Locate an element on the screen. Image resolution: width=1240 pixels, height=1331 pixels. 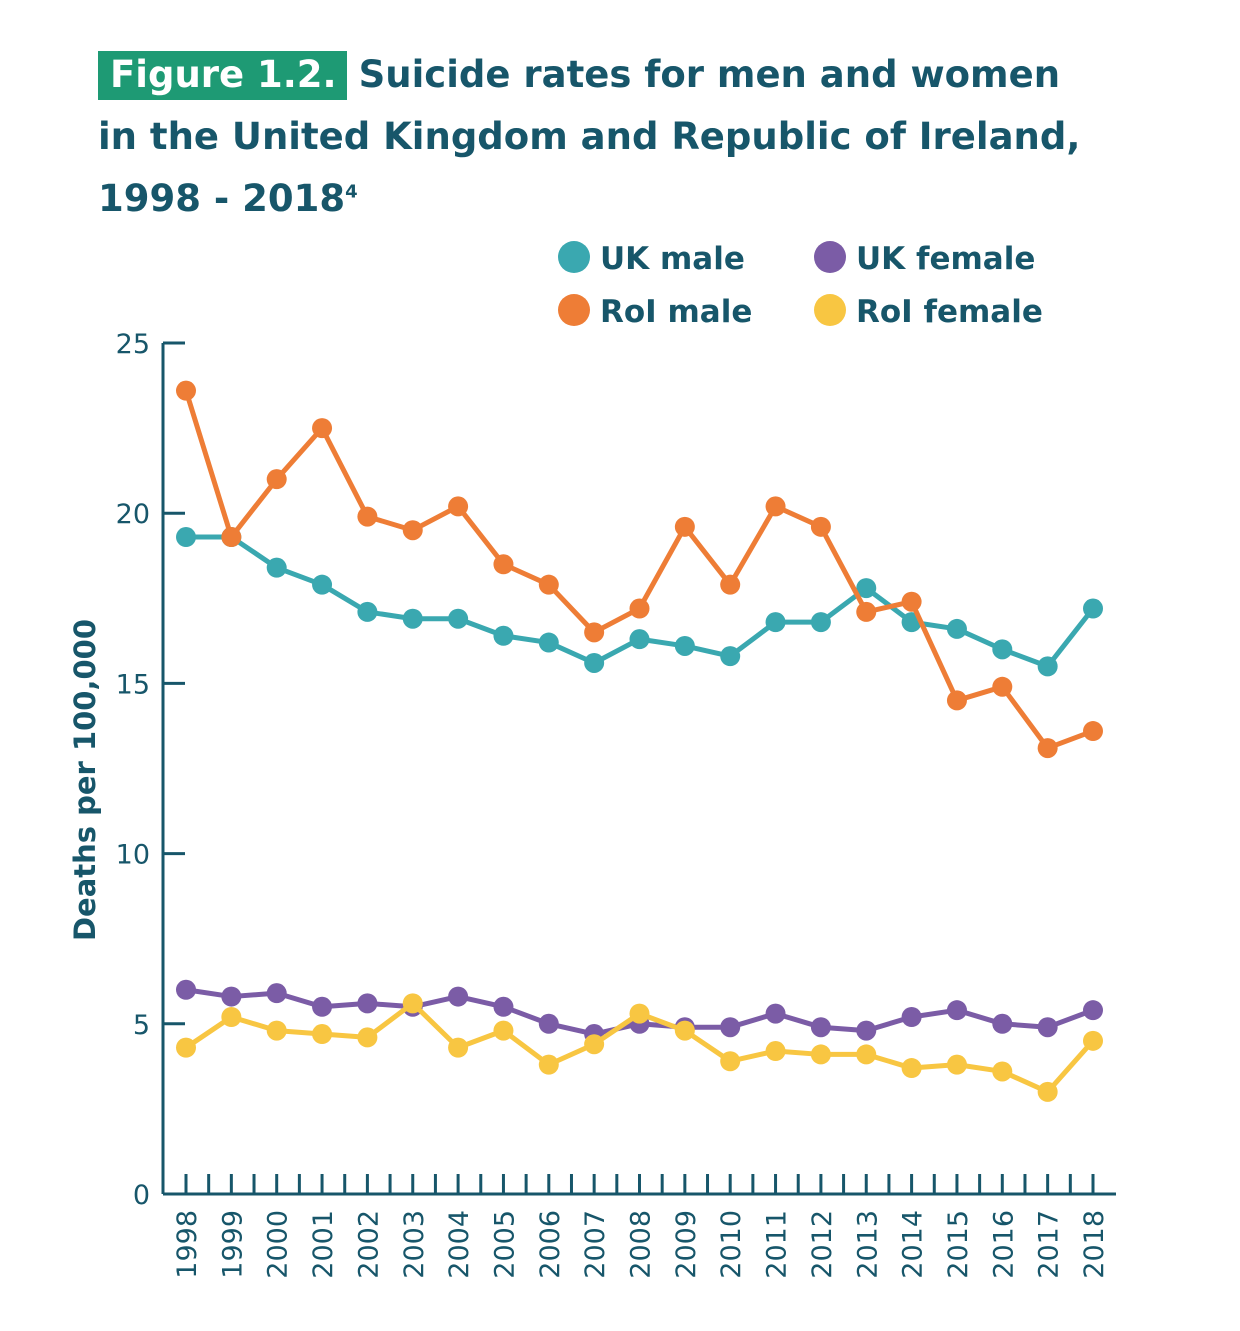
data-point-roi-male-2010 is located at coordinates (730, 584).